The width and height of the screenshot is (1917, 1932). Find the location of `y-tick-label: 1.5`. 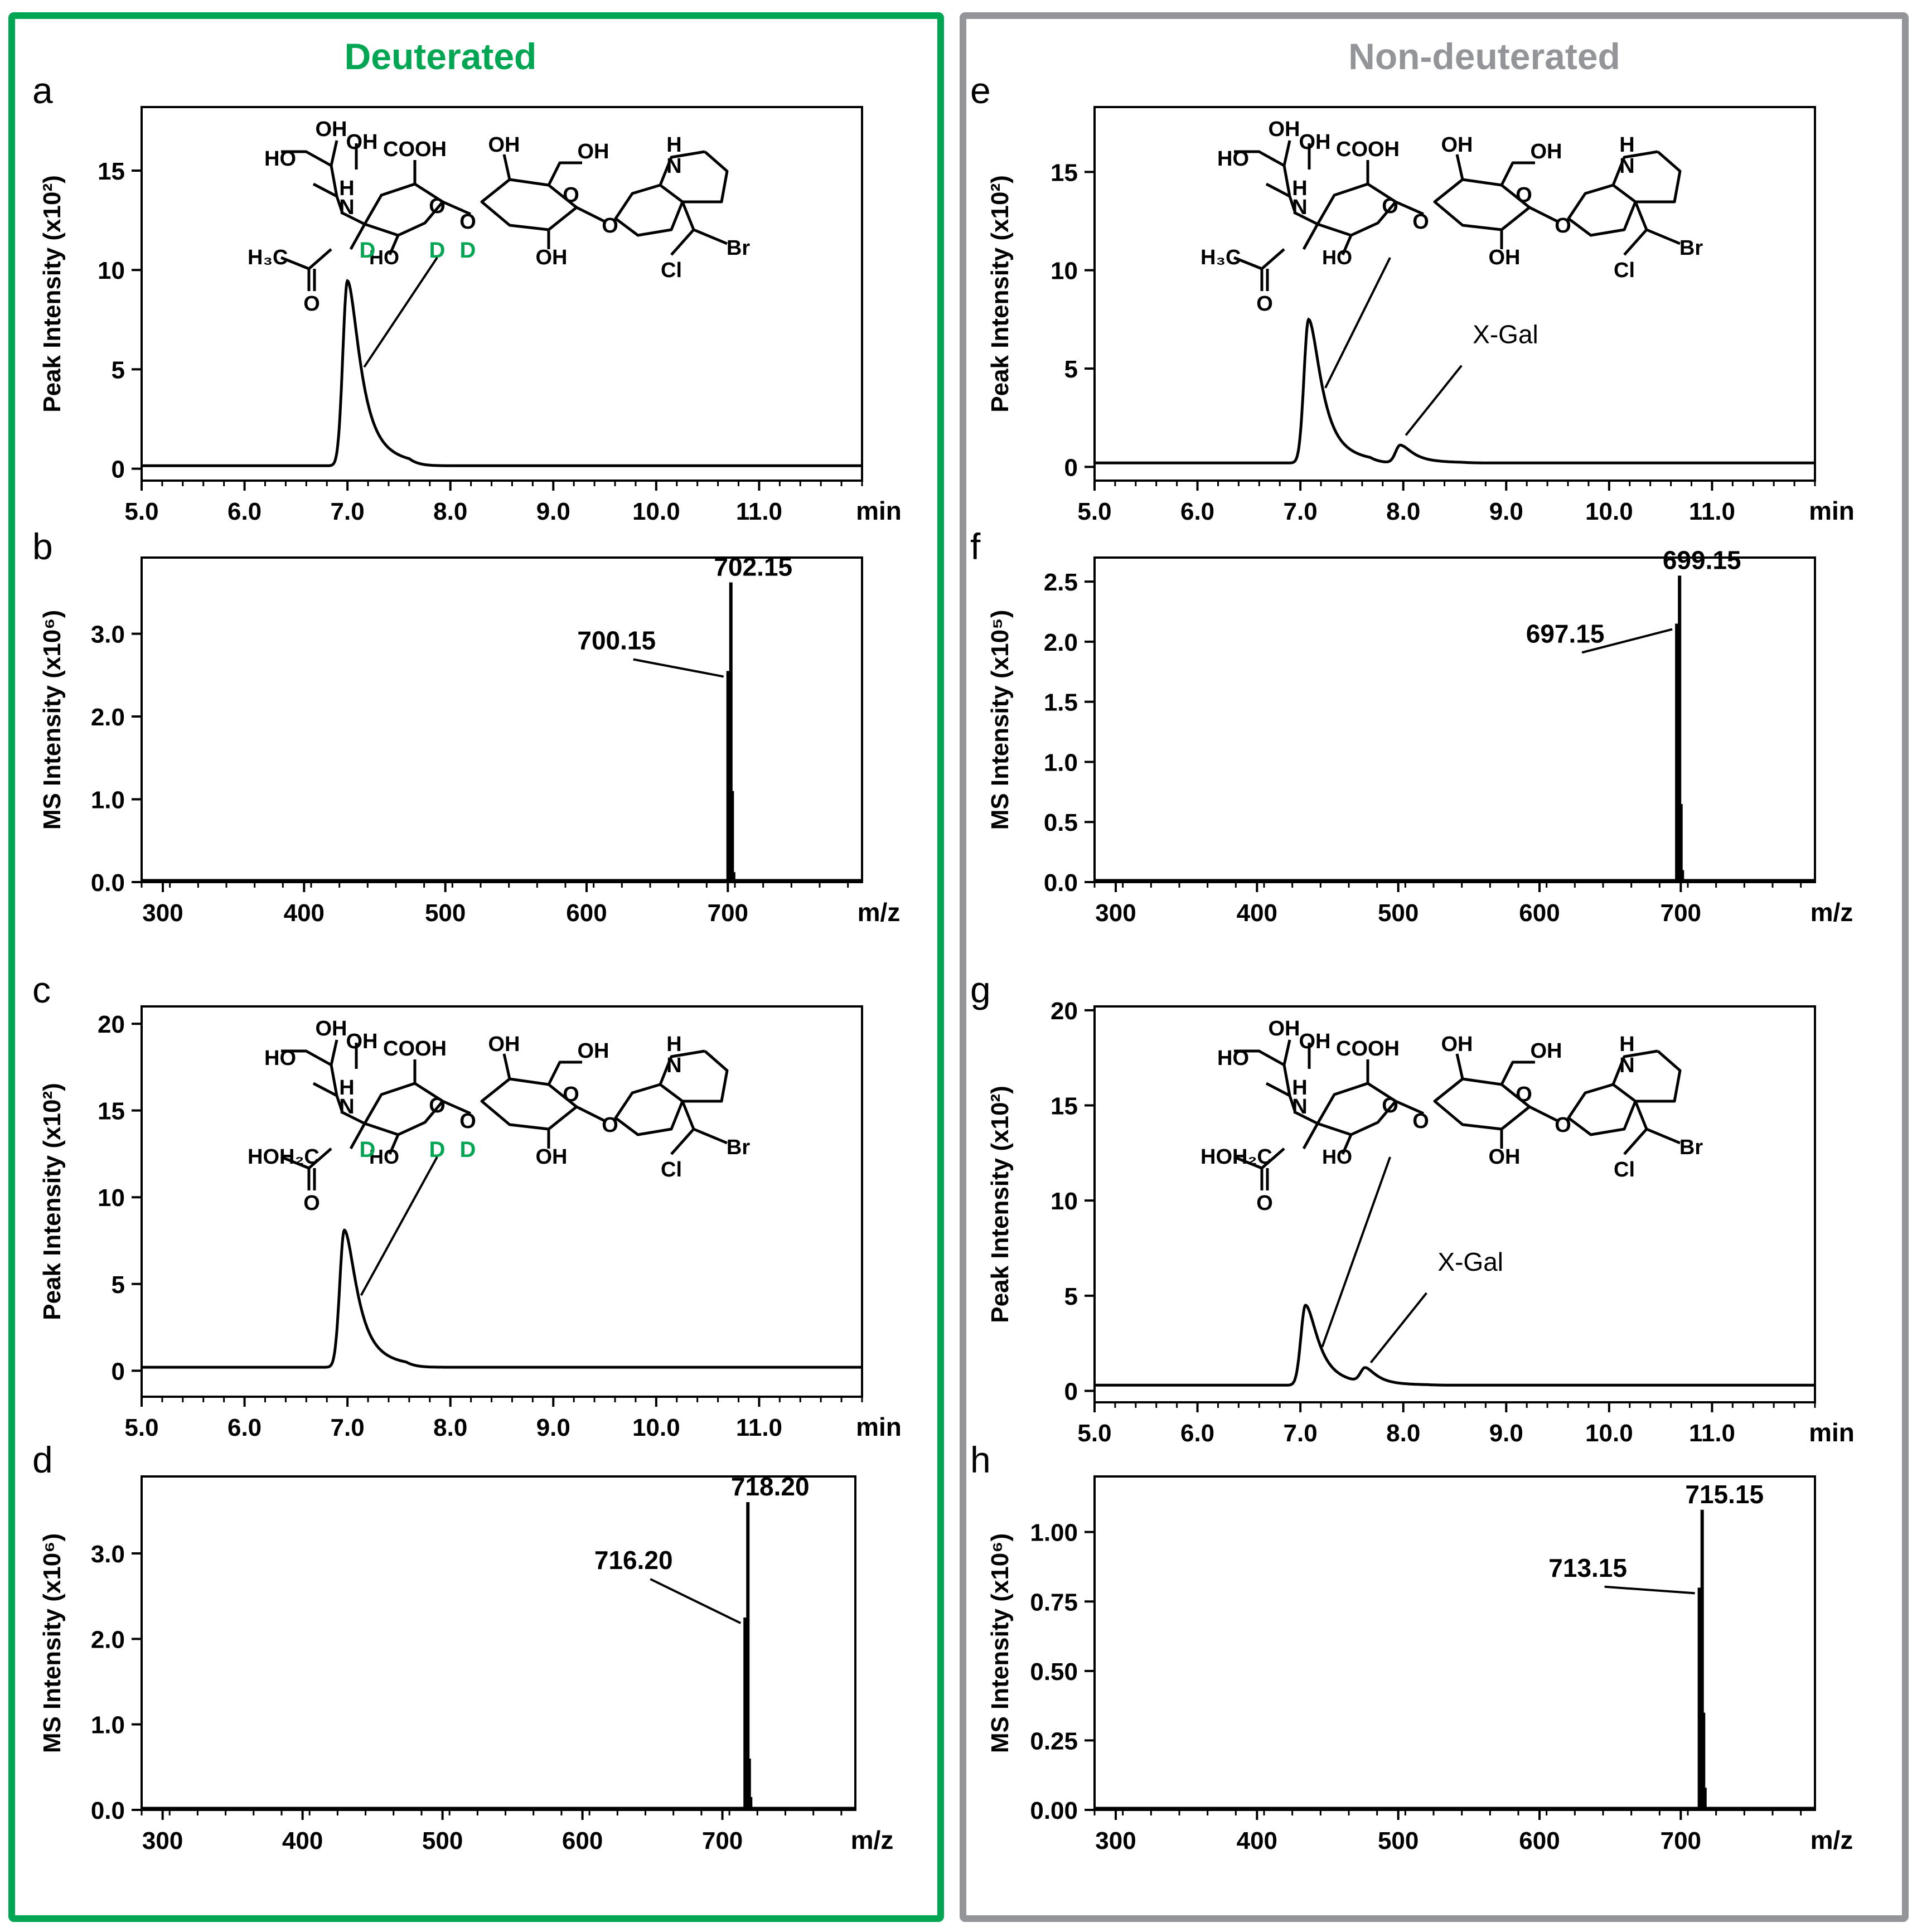

y-tick-label: 1.5 is located at coordinates (1061, 702).